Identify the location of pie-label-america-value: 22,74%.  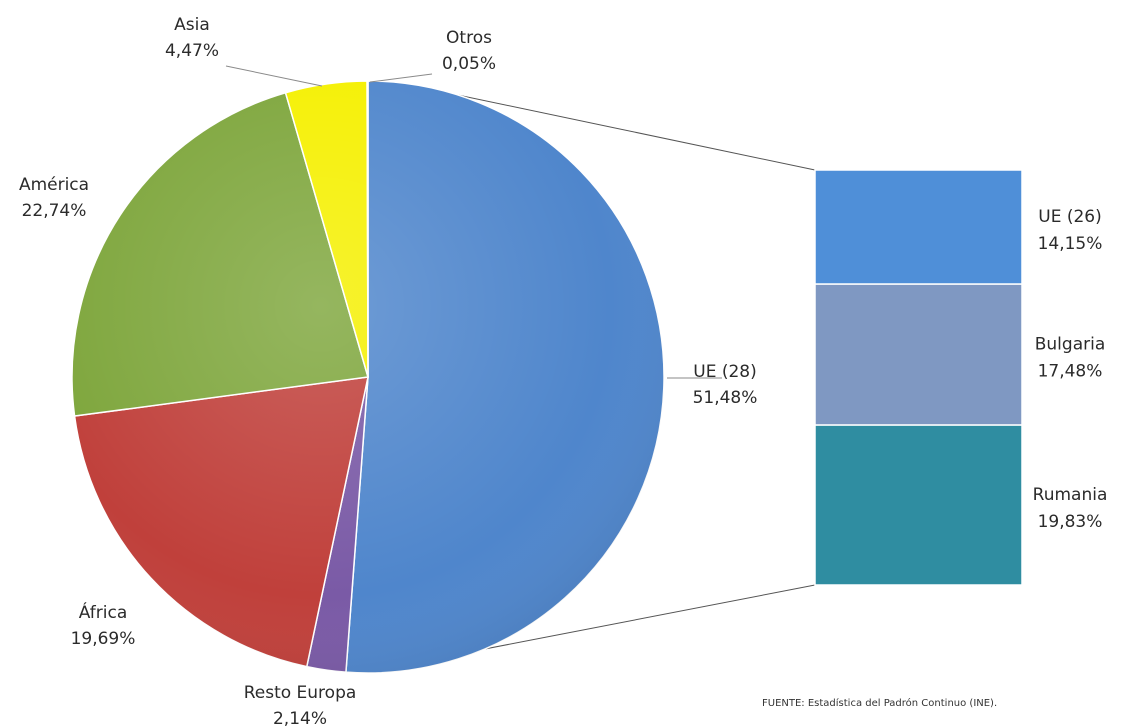
(54, 211).